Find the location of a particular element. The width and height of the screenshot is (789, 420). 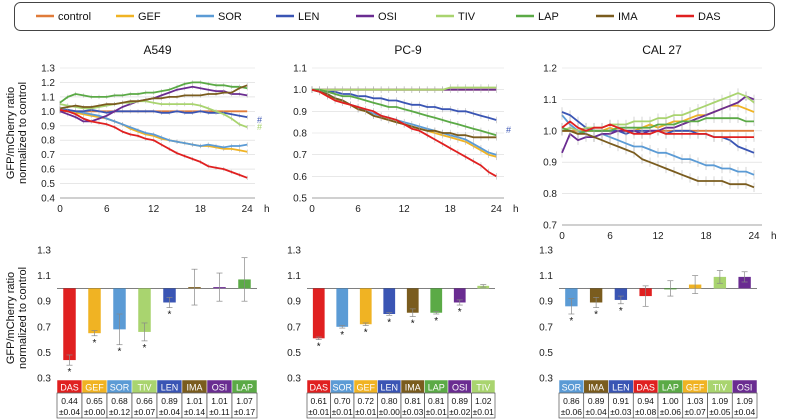

chart-title: PC-9 is located at coordinates (408, 50).